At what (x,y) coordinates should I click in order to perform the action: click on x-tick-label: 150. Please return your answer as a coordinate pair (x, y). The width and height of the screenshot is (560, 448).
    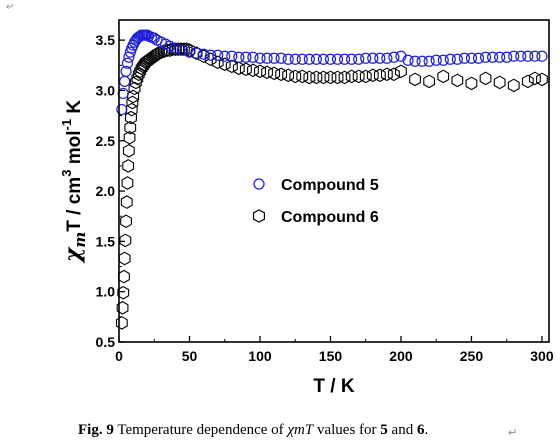
    Looking at the image, I should click on (331, 356).